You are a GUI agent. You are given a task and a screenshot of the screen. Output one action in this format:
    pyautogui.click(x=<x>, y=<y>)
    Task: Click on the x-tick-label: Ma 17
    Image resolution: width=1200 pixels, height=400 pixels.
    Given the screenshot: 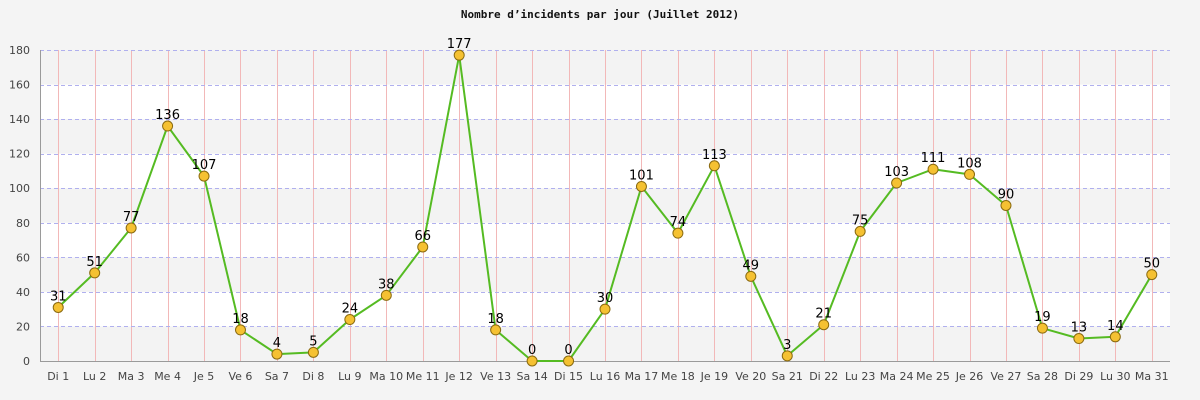 What is the action you would take?
    pyautogui.click(x=642, y=376)
    